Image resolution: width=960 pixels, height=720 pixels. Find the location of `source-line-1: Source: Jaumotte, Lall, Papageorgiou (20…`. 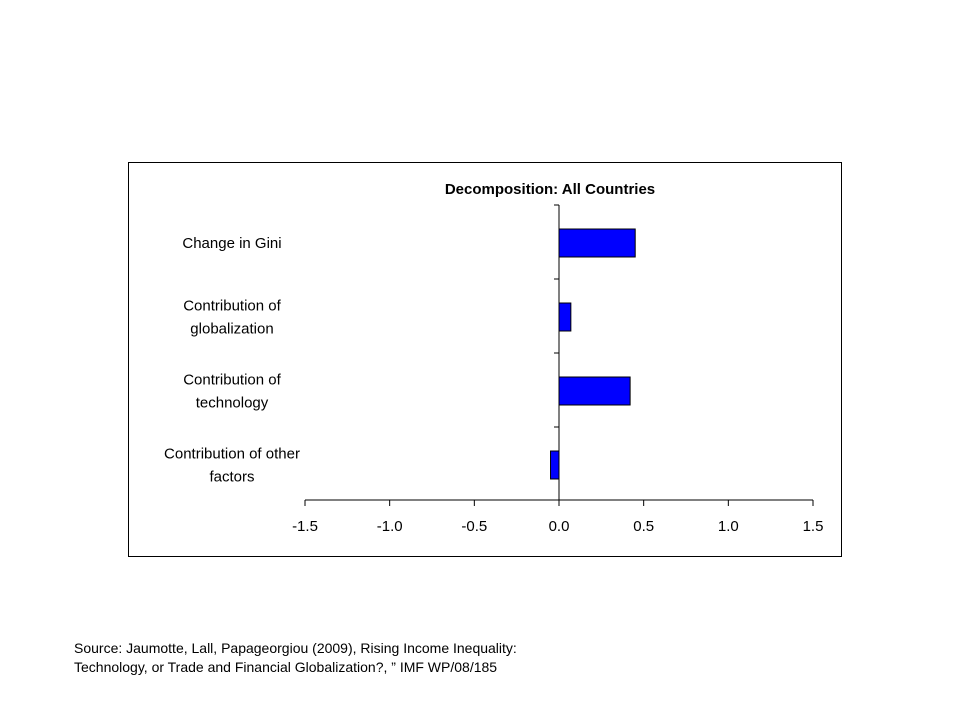

source-line-1: Source: Jaumotte, Lall, Papageorgiou (20… is located at coordinates (295, 648).